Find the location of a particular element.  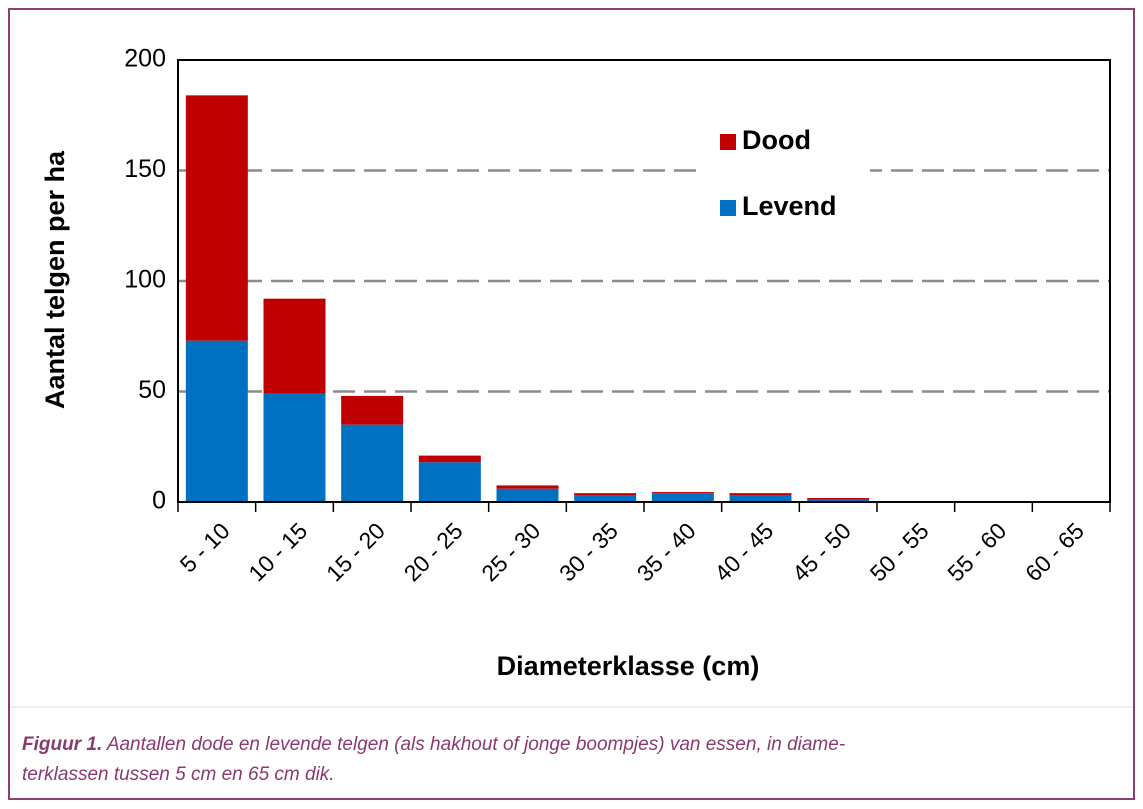

y-tick-label: 150 is located at coordinates (145, 169).